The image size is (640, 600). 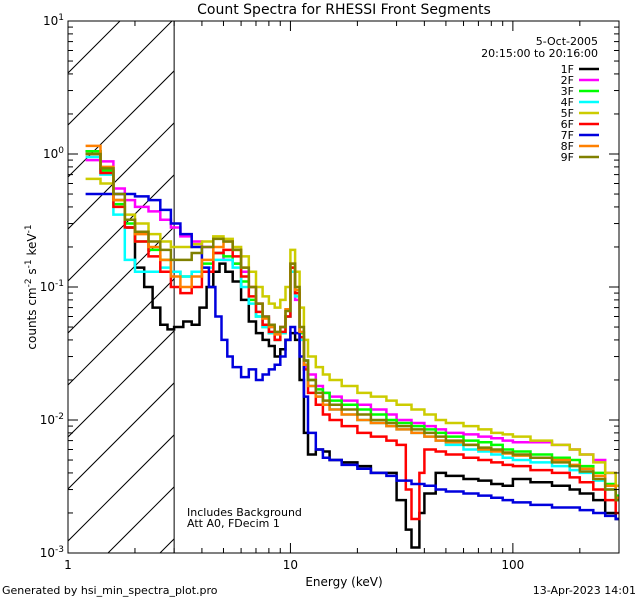 What do you see at coordinates (290, 565) in the screenshot?
I see `x-tick-label: 10` at bounding box center [290, 565].